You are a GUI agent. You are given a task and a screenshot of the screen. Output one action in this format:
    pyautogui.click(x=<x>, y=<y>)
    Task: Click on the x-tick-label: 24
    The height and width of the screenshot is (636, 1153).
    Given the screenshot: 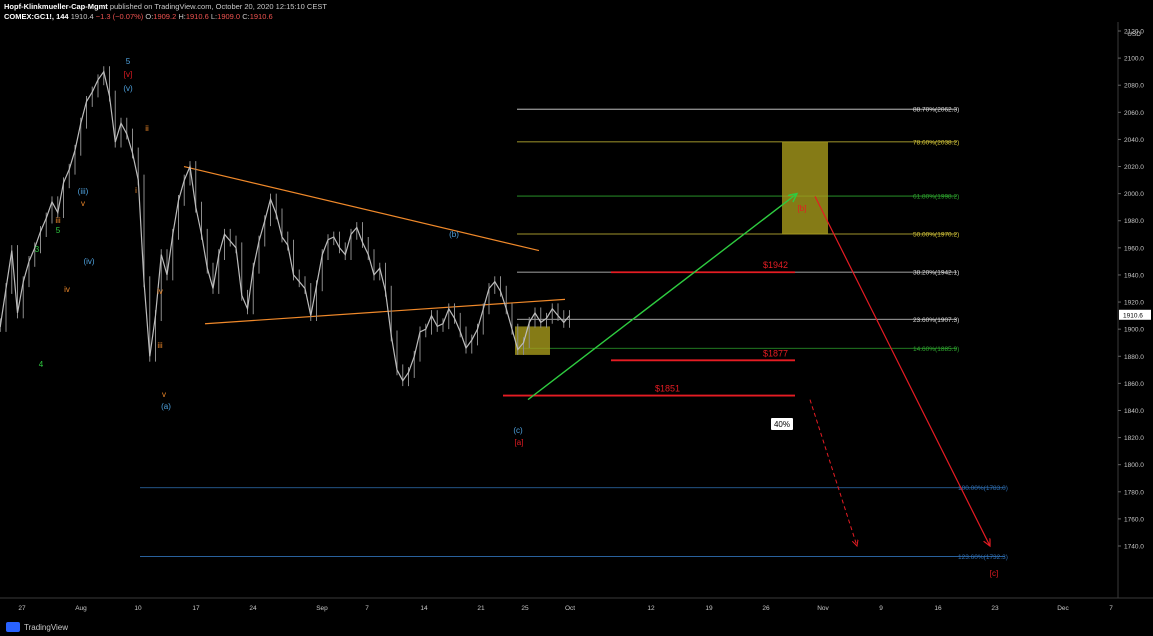 What is the action you would take?
    pyautogui.click(x=253, y=608)
    